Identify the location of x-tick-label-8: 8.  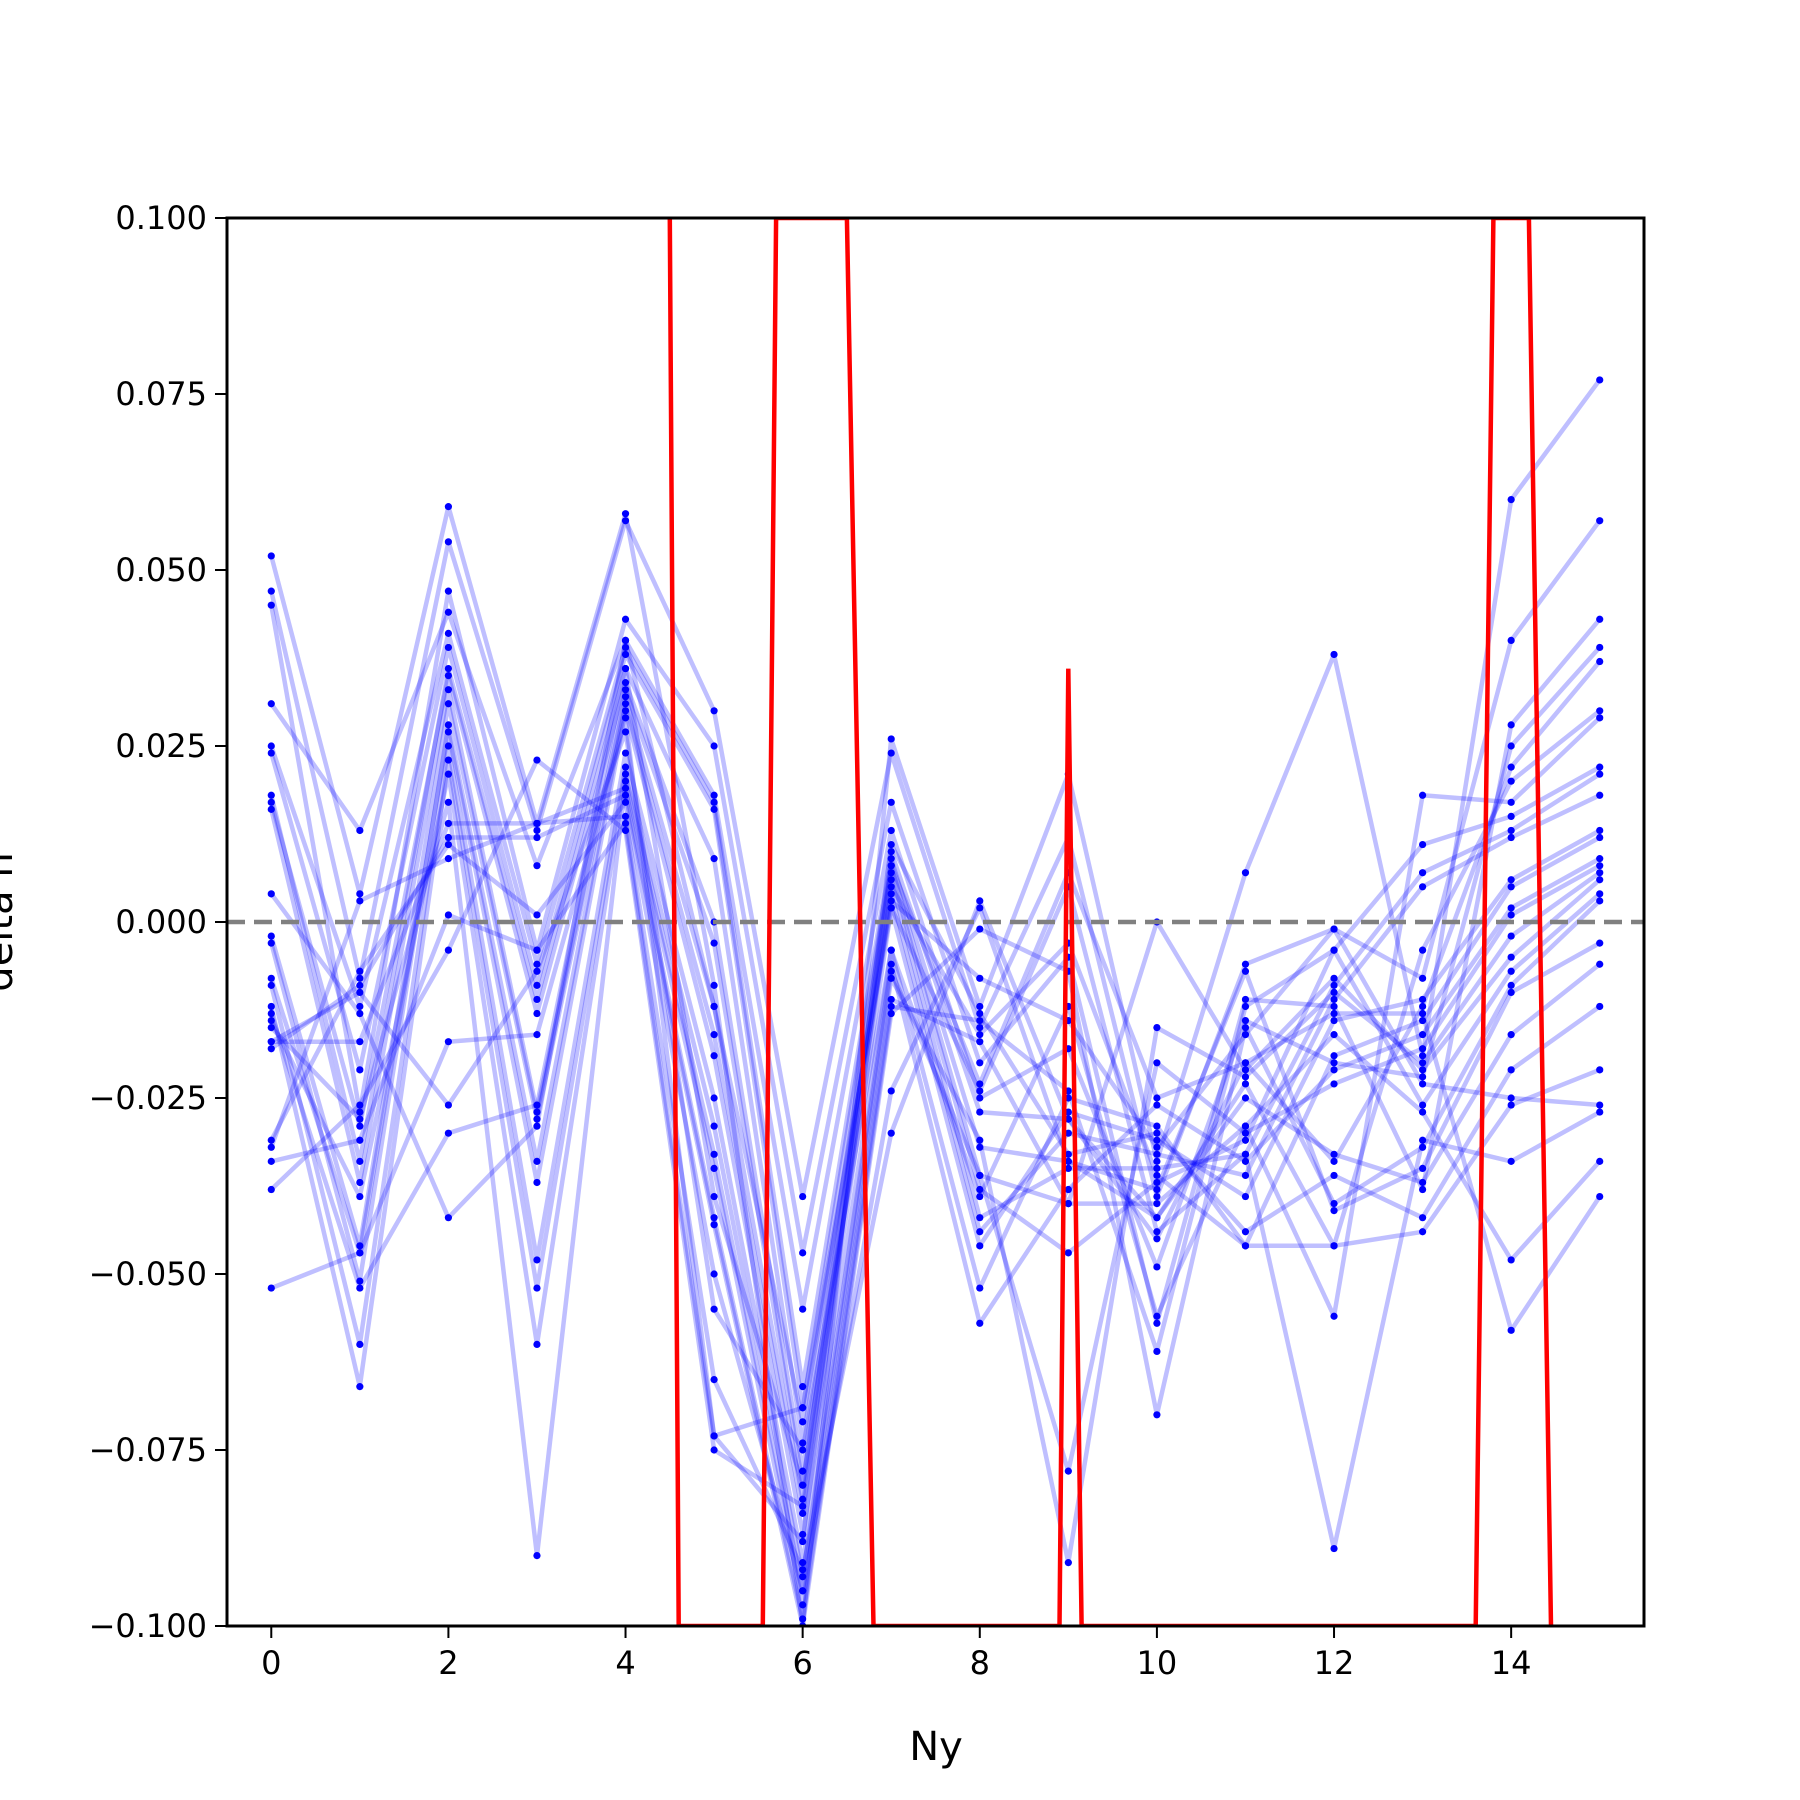
(980, 1663).